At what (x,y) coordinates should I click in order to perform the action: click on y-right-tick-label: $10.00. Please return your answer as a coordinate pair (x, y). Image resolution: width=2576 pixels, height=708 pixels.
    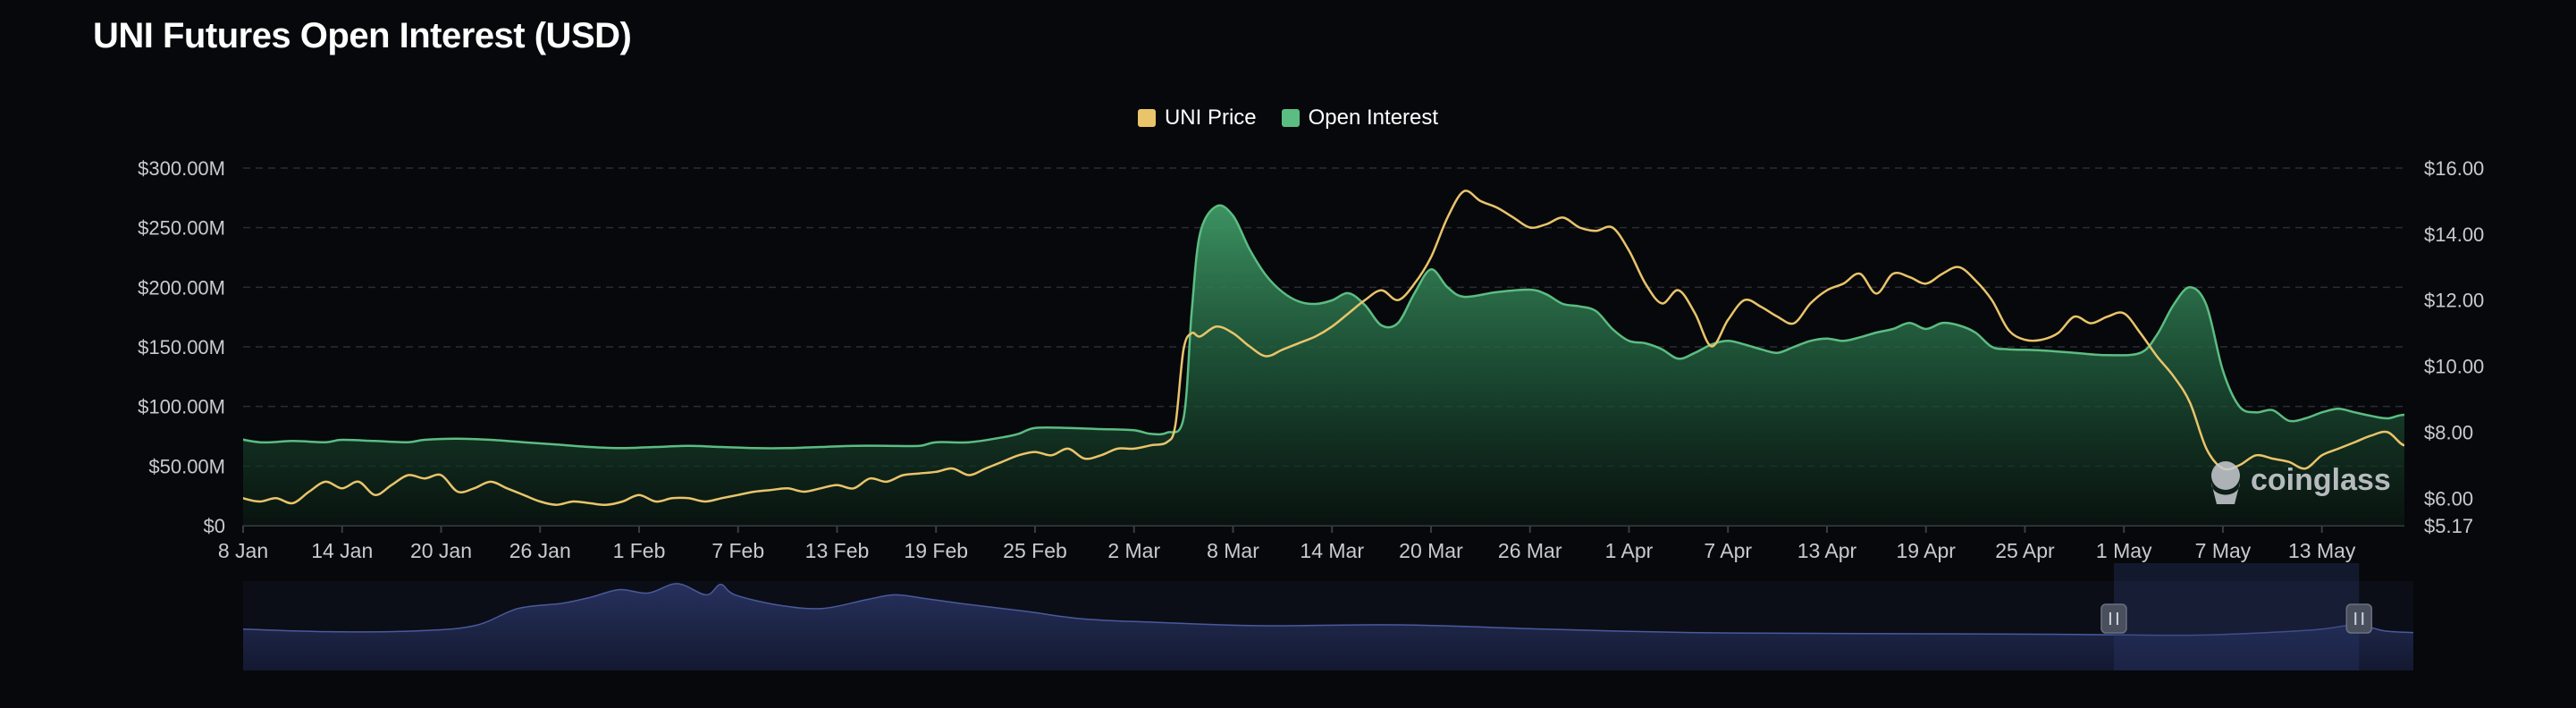
    Looking at the image, I should click on (2454, 367).